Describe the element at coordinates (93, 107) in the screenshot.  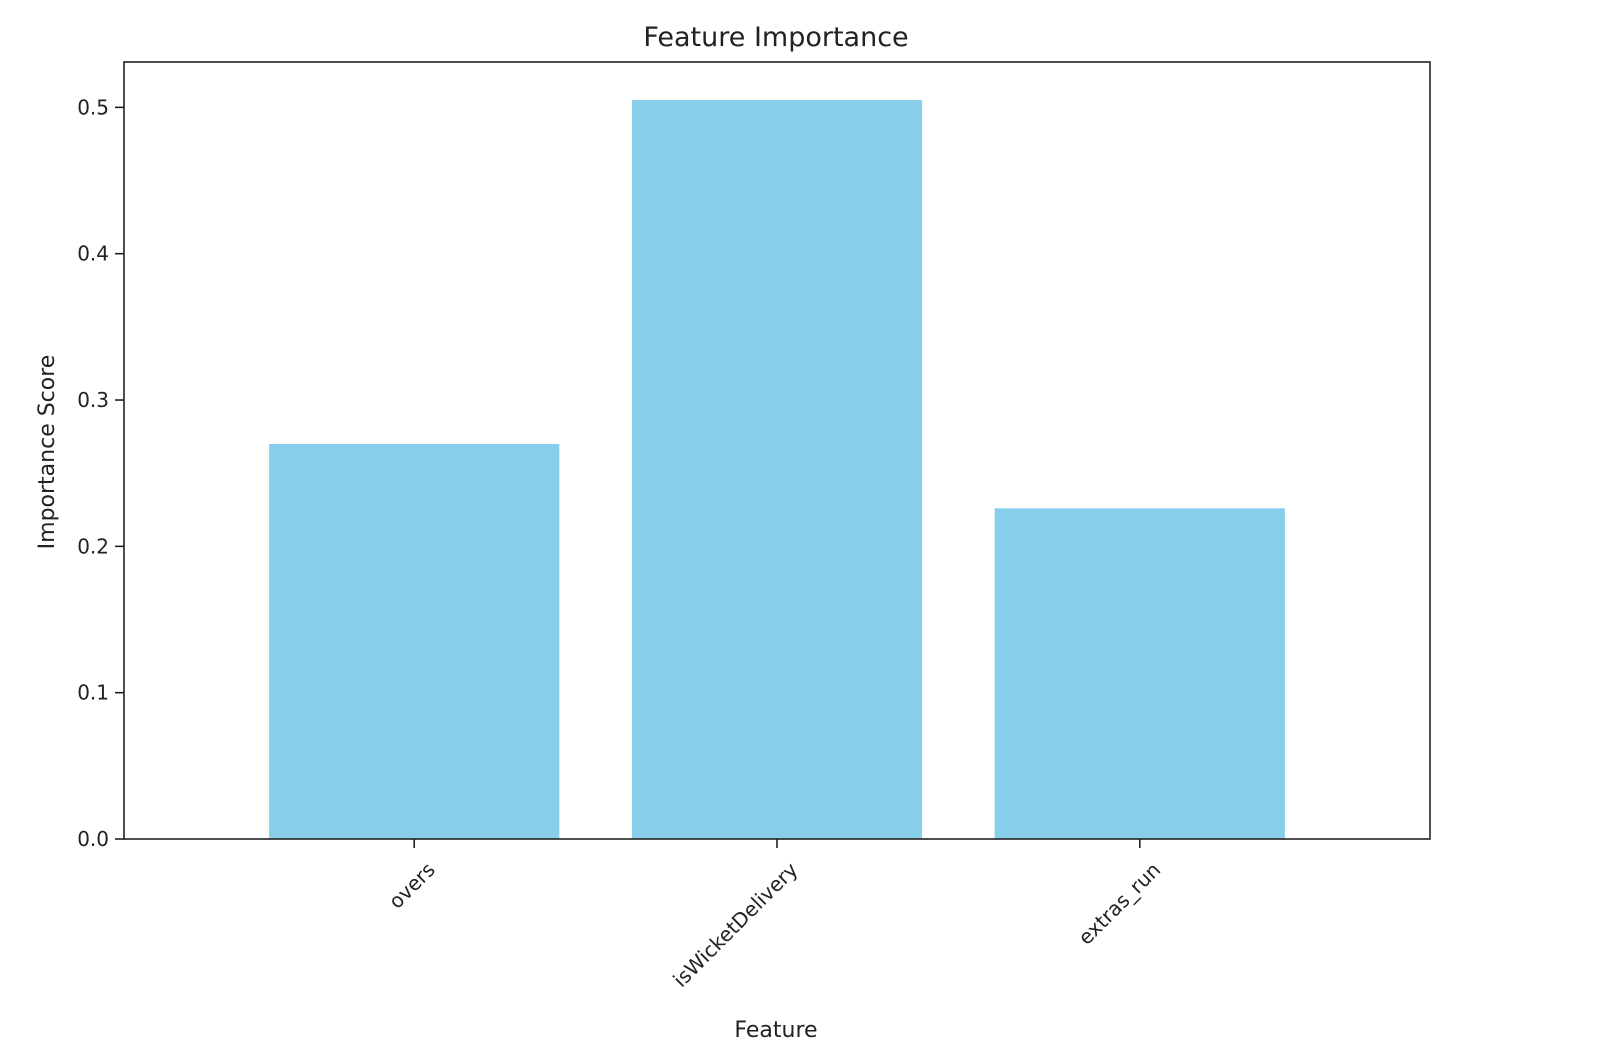
I see `y-tick-label: 0.5` at that location.